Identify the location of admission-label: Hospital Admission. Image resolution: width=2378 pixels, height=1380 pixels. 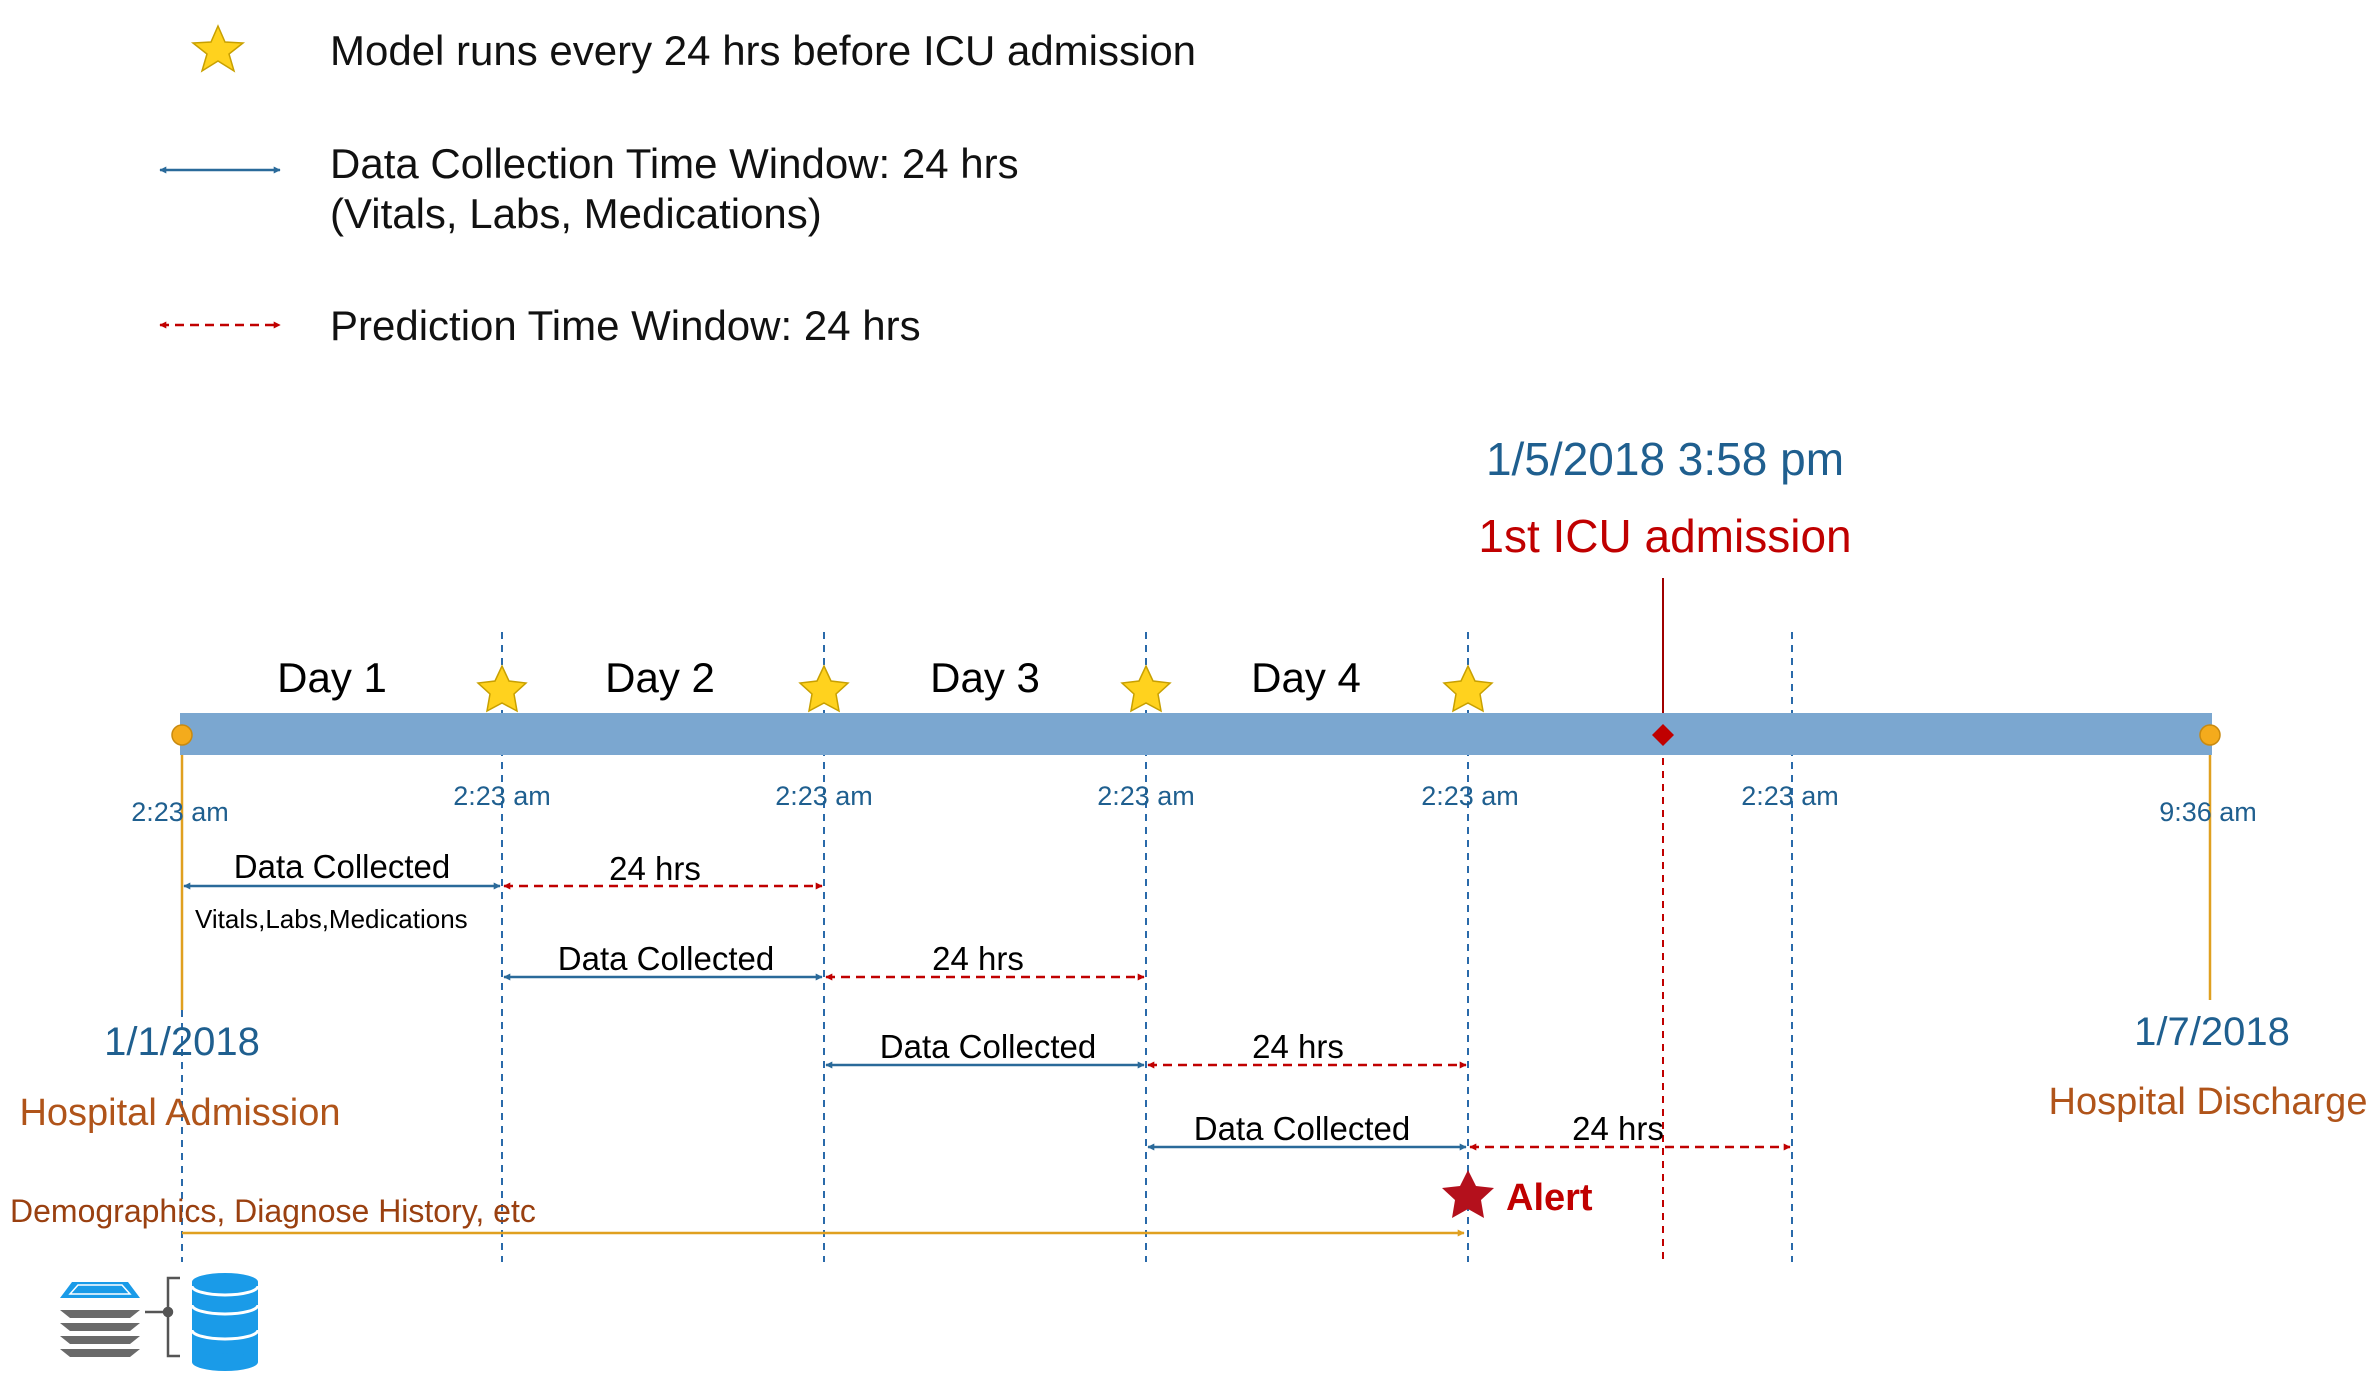
(179, 1113).